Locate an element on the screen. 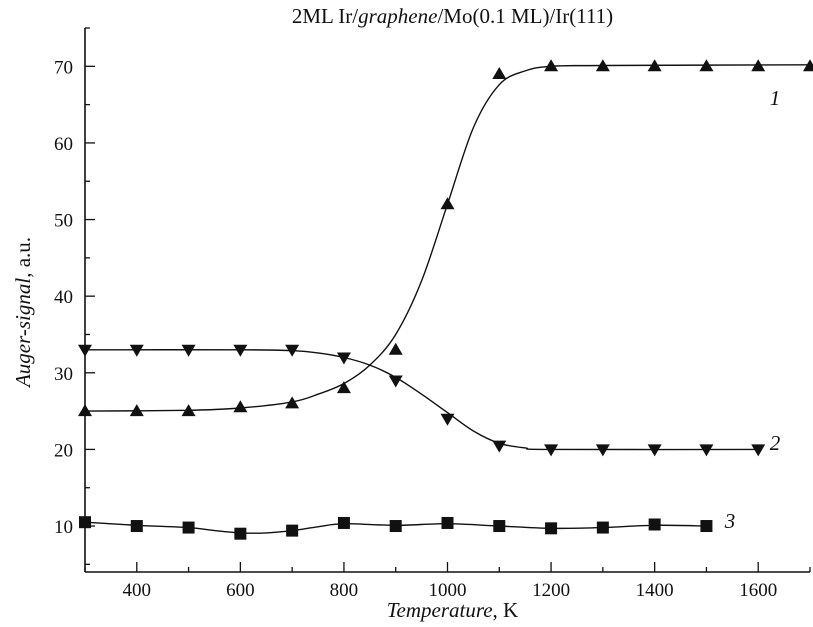  x-axis-title-part: , K is located at coordinates (506, 610).